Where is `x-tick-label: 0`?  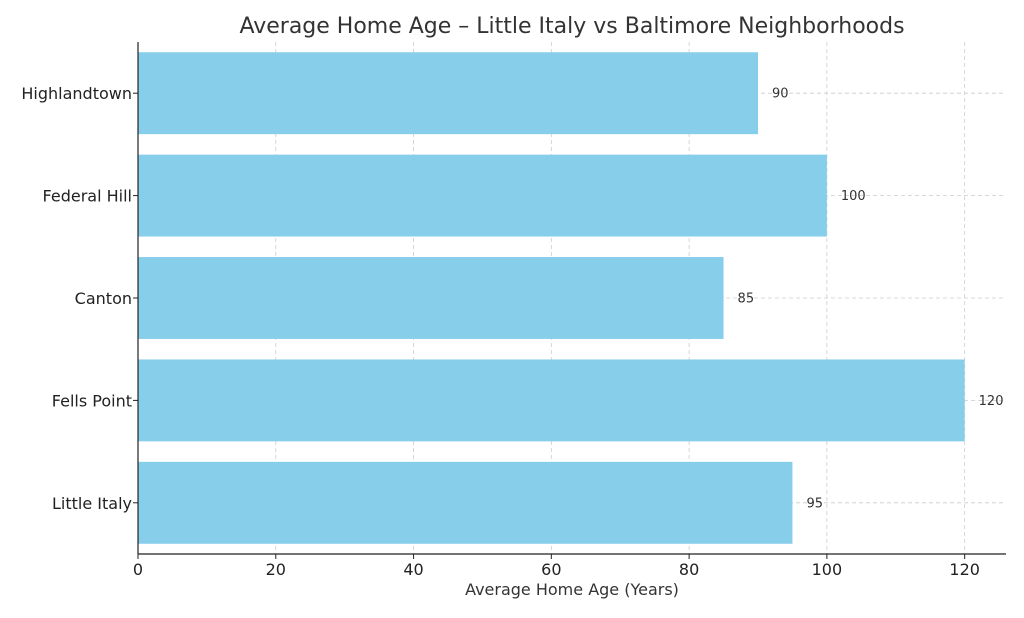
x-tick-label: 0 is located at coordinates (138, 569).